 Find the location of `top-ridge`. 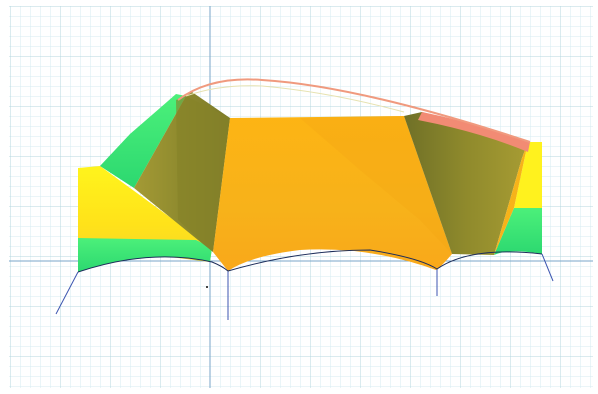

top-ridge is located at coordinates (354, 110).